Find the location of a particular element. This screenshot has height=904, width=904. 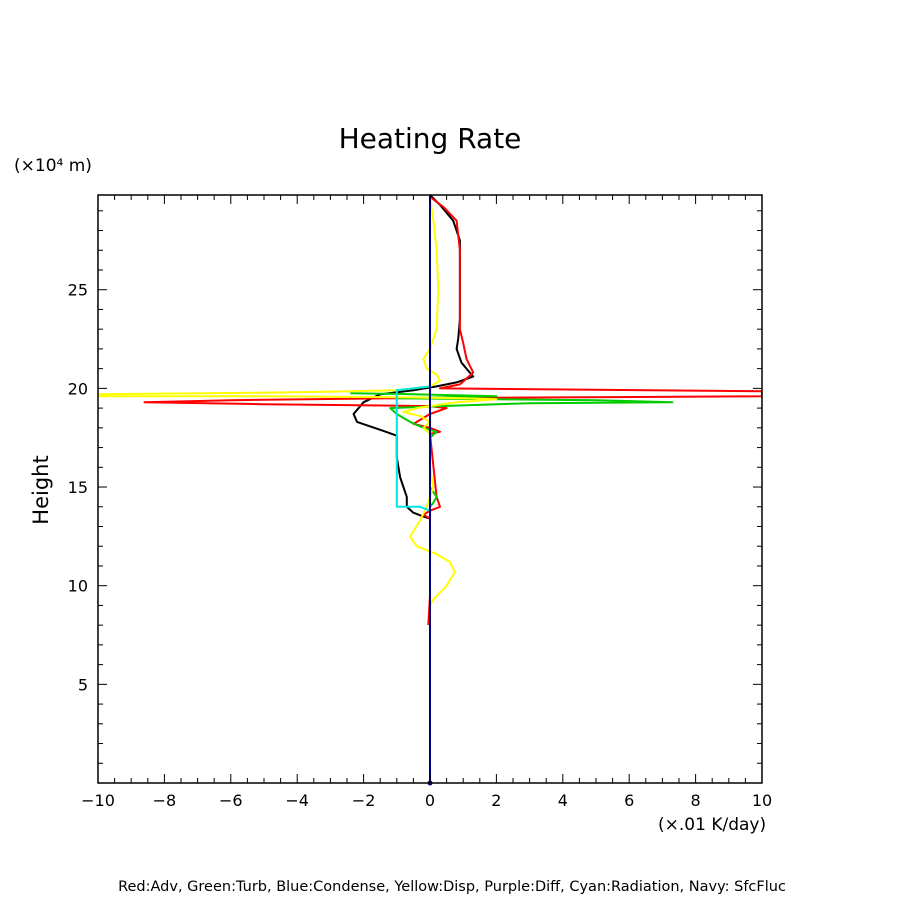

x-tick-label: 2 is located at coordinates (496, 800).